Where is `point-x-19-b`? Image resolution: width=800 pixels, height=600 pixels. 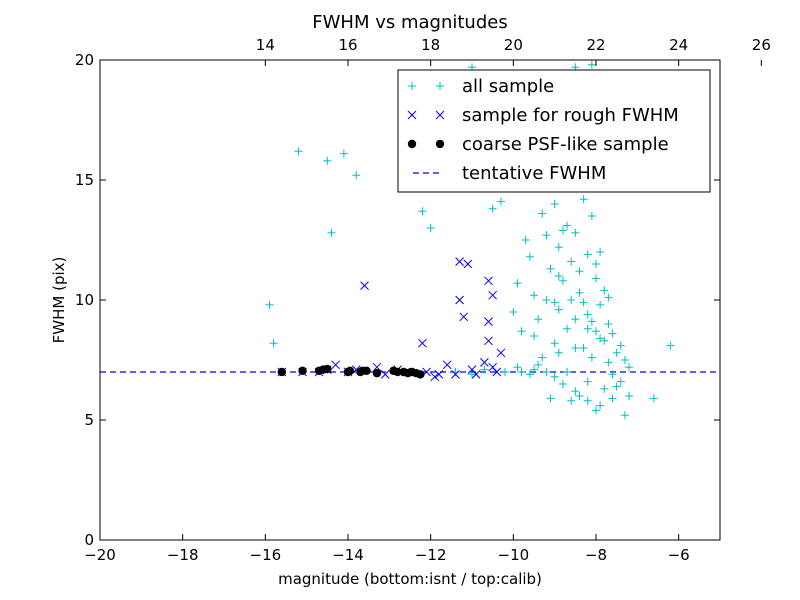
point-x-19-b is located at coordinates (476, 374).